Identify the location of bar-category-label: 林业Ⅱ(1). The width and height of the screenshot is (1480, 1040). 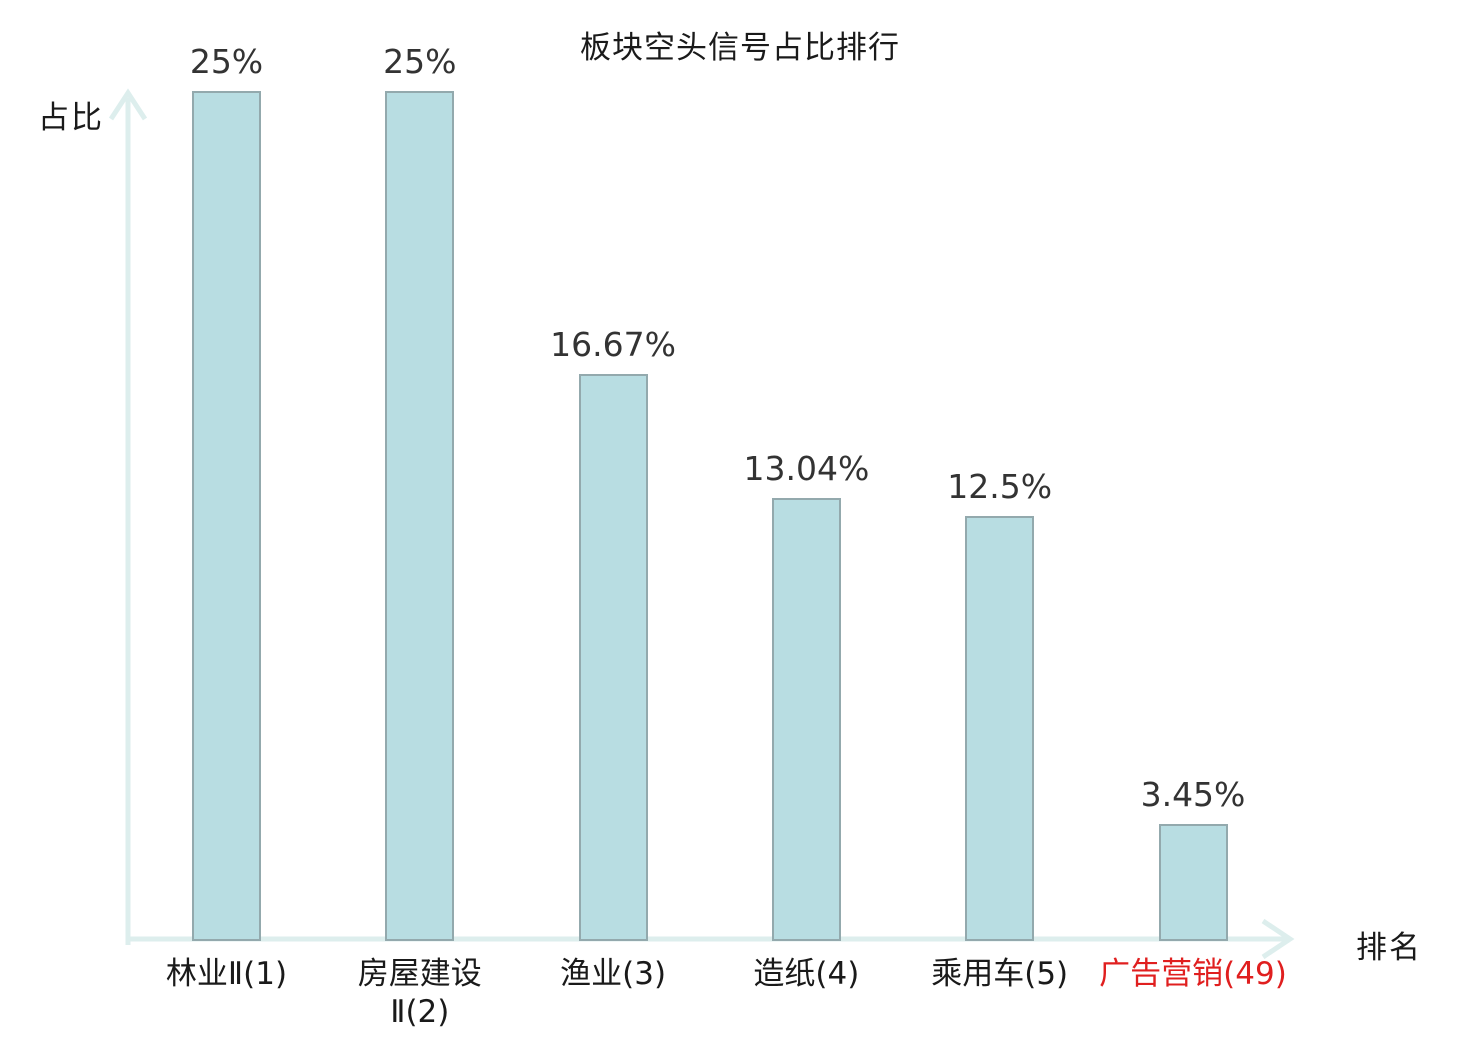
(226, 974).